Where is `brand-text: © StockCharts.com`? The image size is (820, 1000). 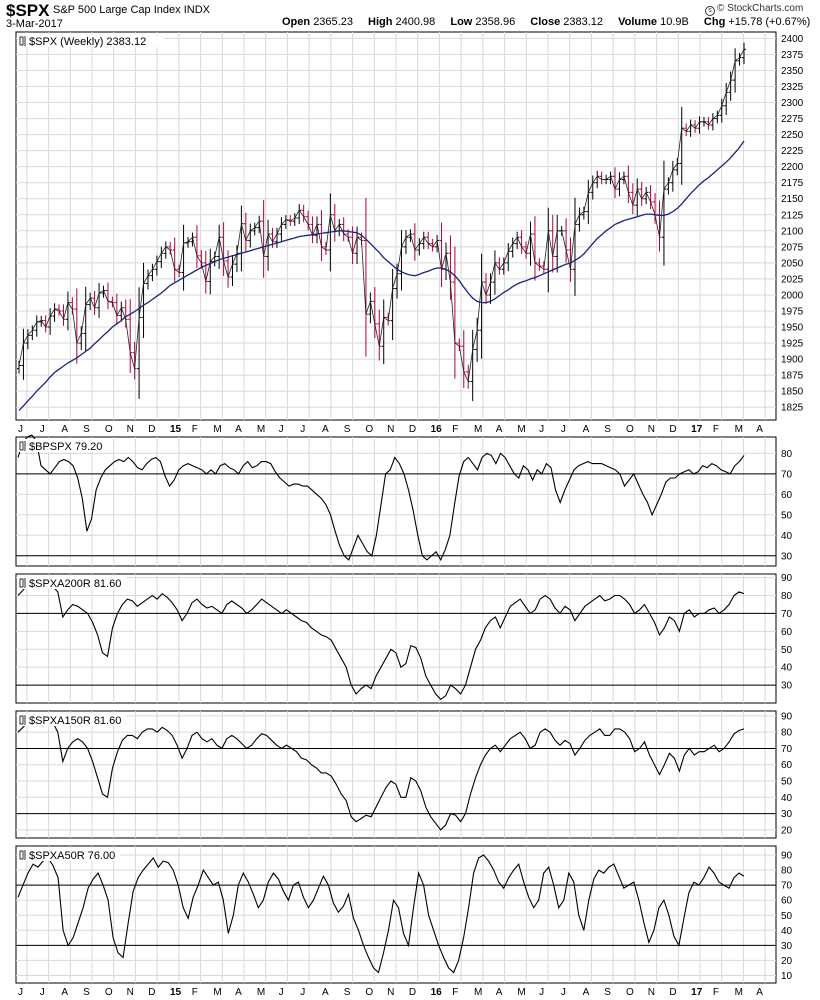 brand-text: © StockCharts.com is located at coordinates (760, 8).